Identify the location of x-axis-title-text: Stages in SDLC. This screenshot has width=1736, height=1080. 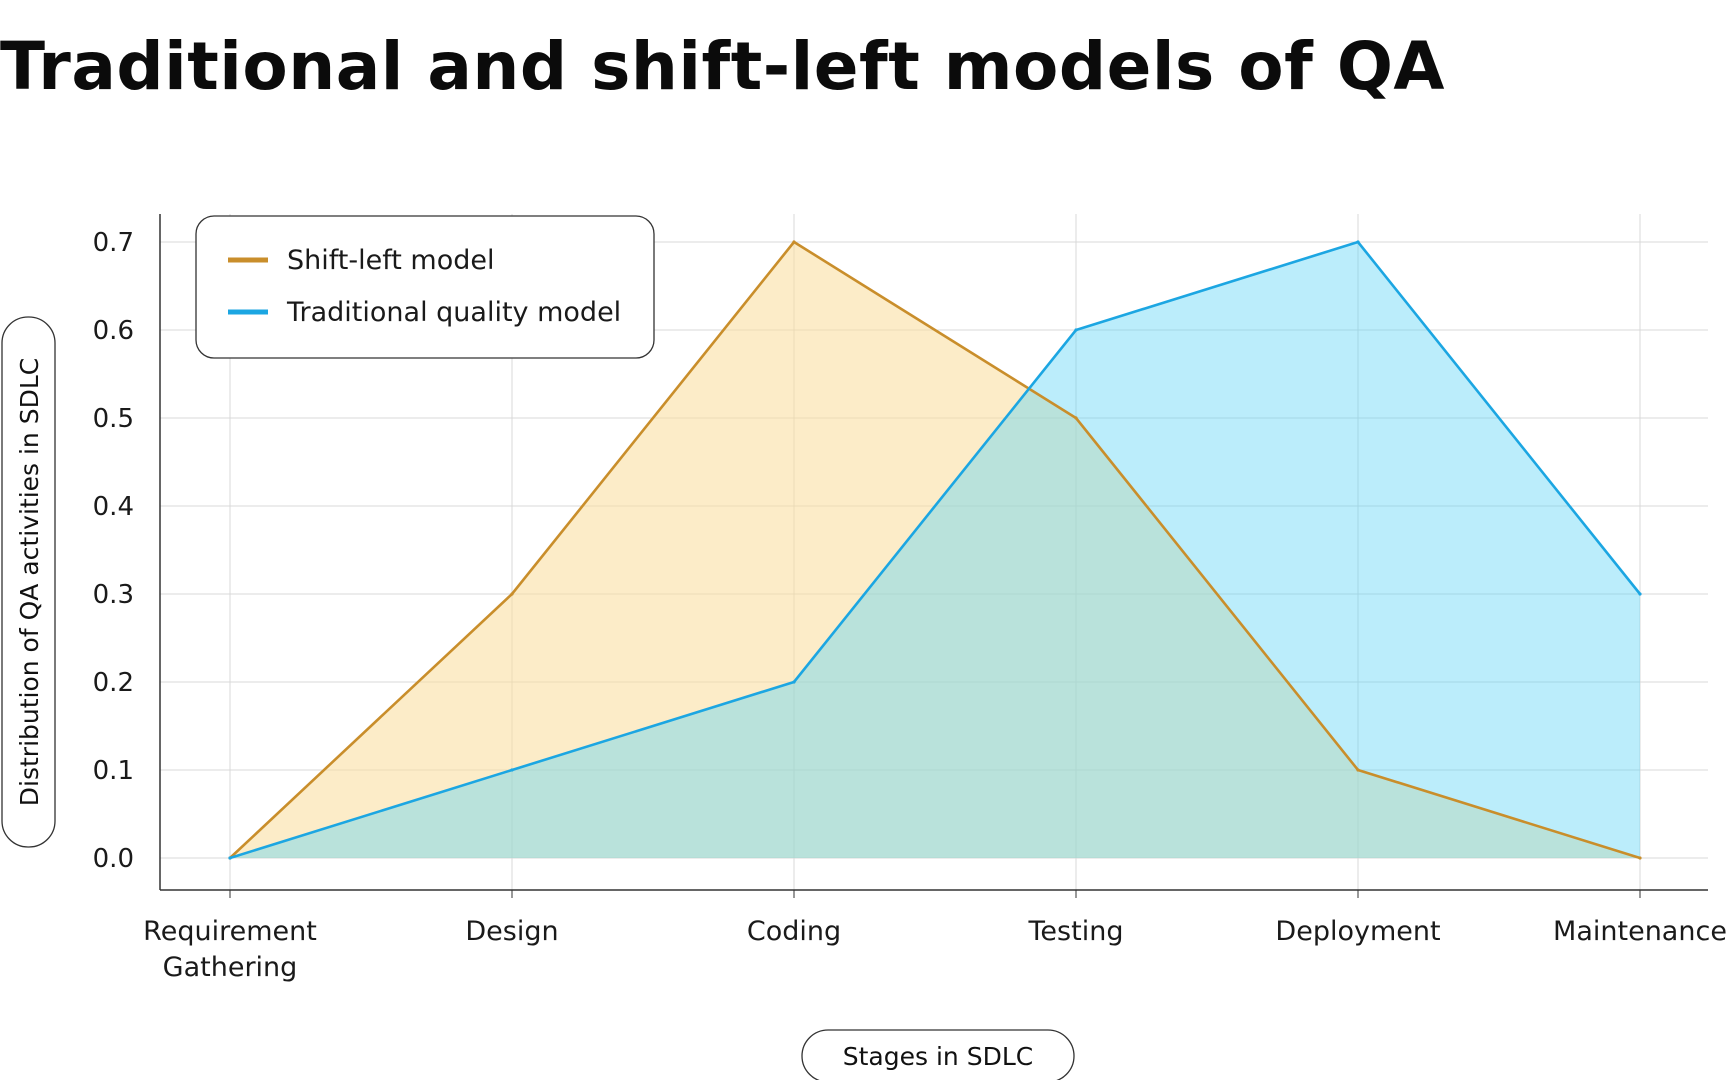
(938, 1056).